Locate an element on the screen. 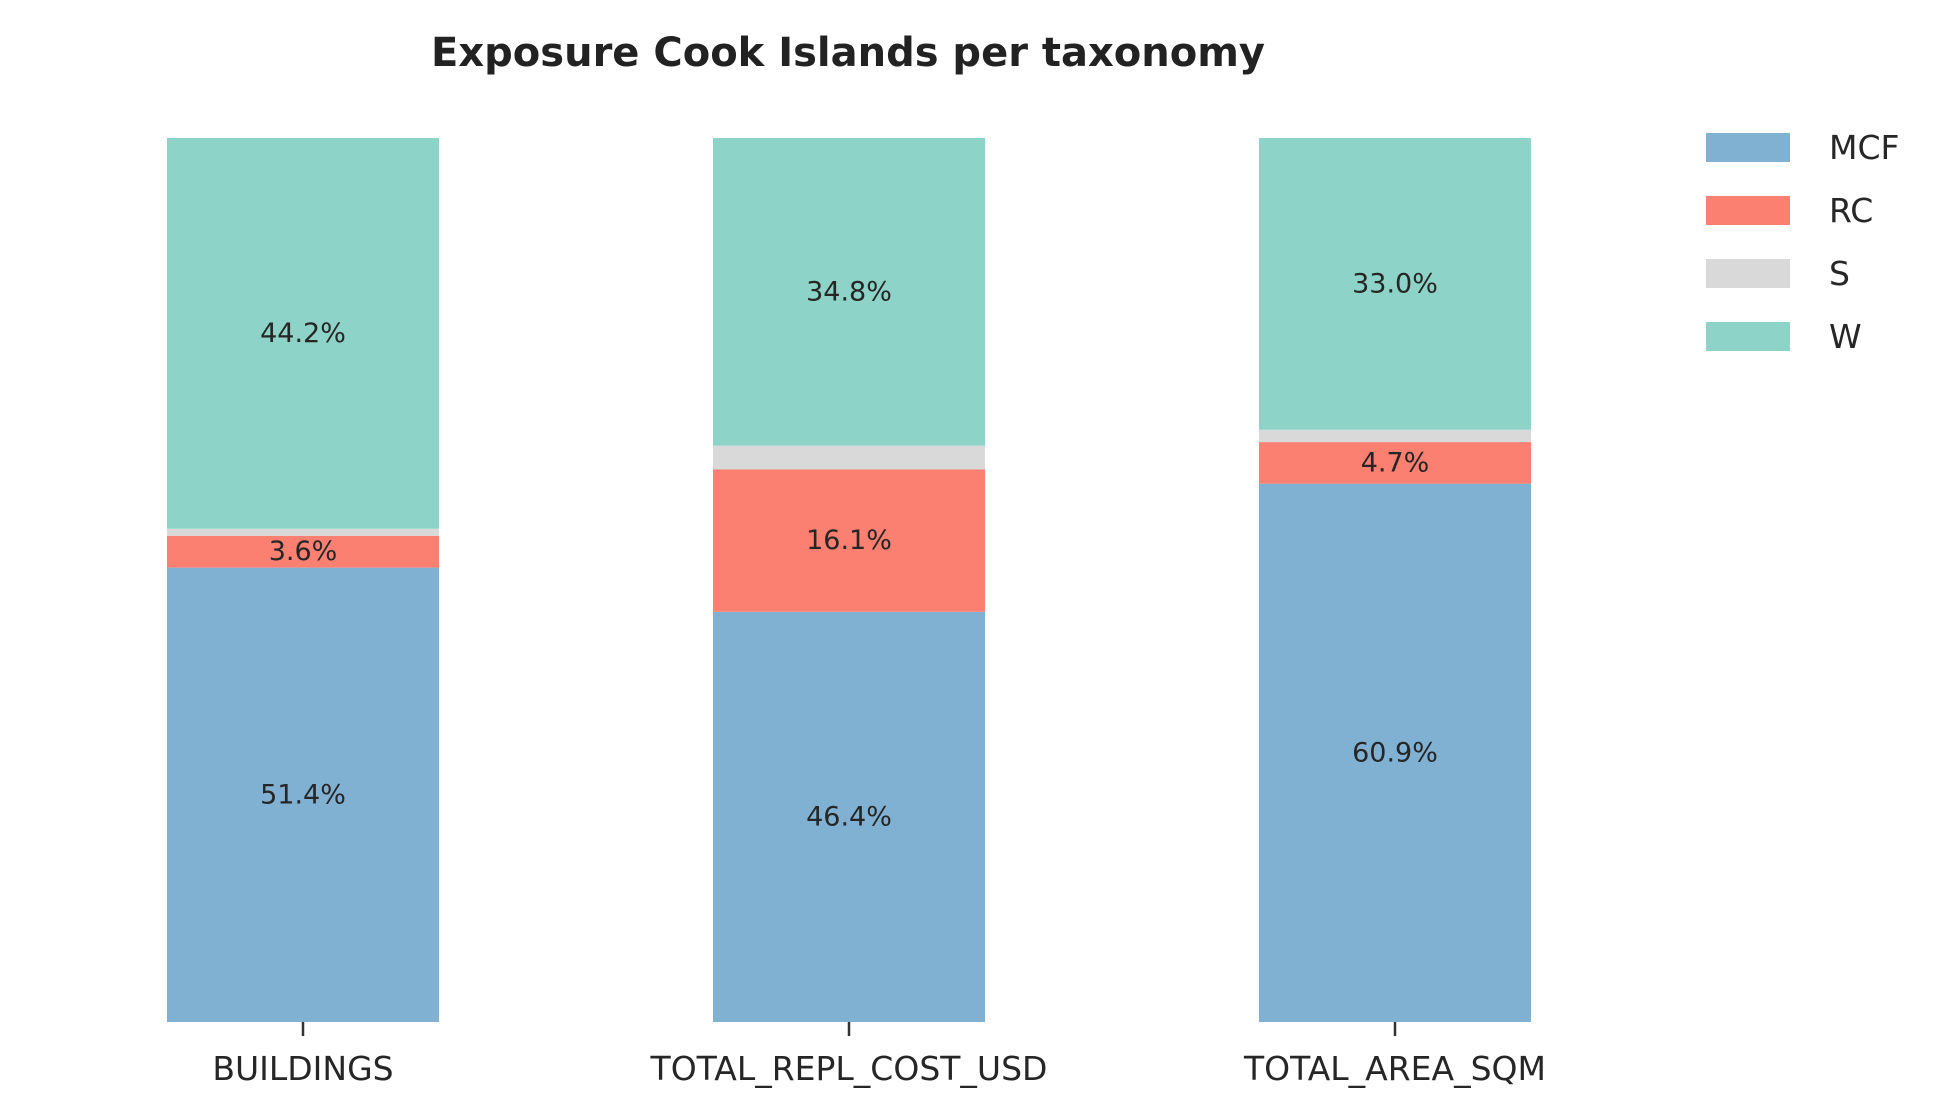  legend-swatch-rc is located at coordinates (1748, 210).